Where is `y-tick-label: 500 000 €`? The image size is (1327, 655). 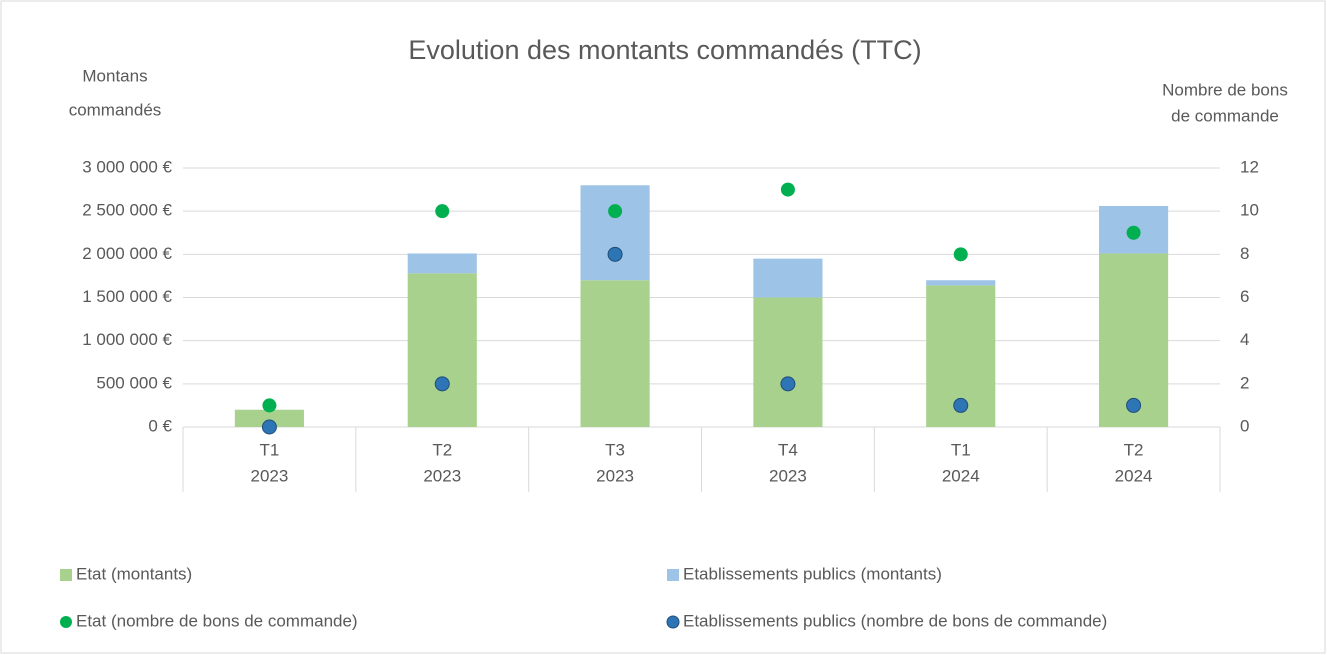
y-tick-label: 500 000 € is located at coordinates (134, 382).